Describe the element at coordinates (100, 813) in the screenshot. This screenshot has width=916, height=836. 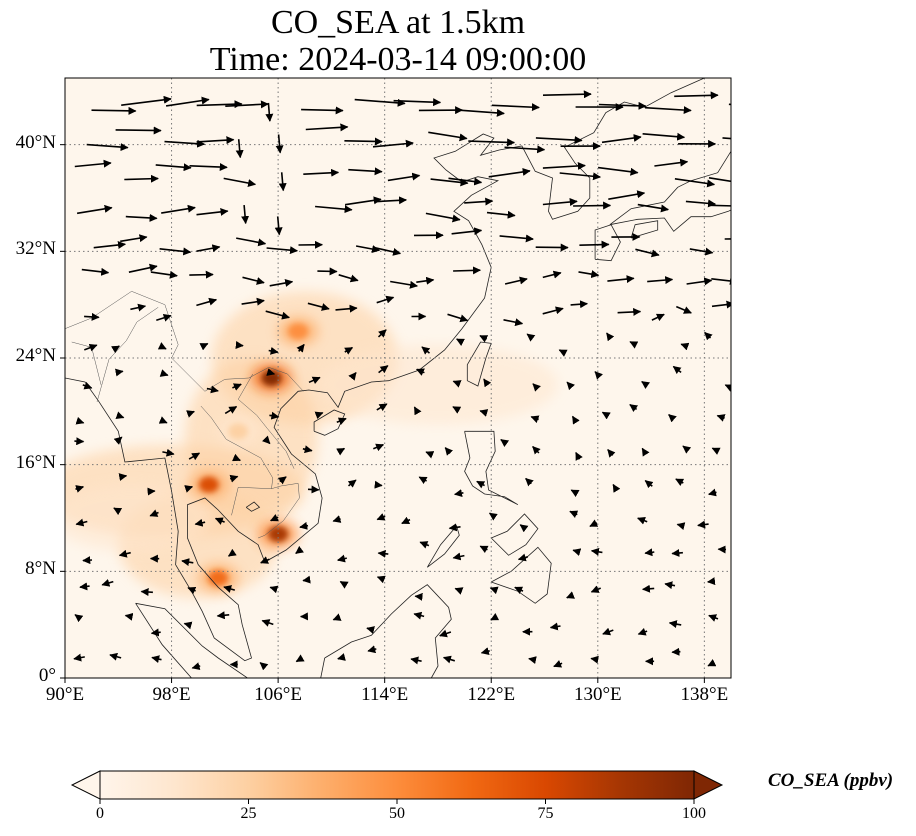
I see `colorbar-tick-label: 0` at that location.